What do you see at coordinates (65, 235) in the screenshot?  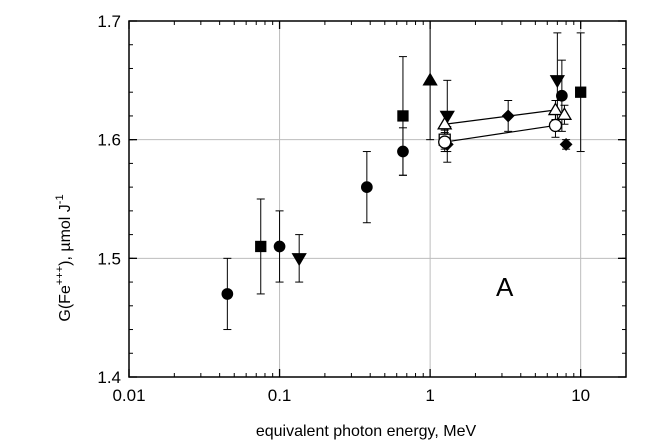 I see `y-axis-label-mid: ), µmol J` at bounding box center [65, 235].